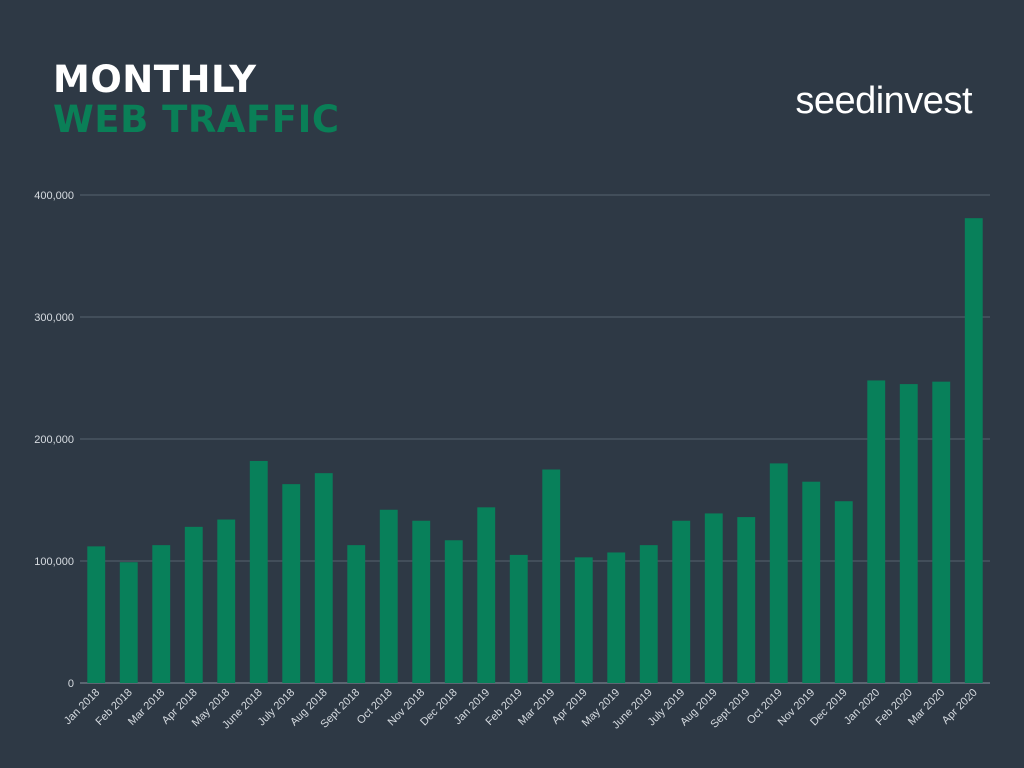 The height and width of the screenshot is (768, 1024). What do you see at coordinates (71, 684) in the screenshot?
I see `y-tick-label: 0` at bounding box center [71, 684].